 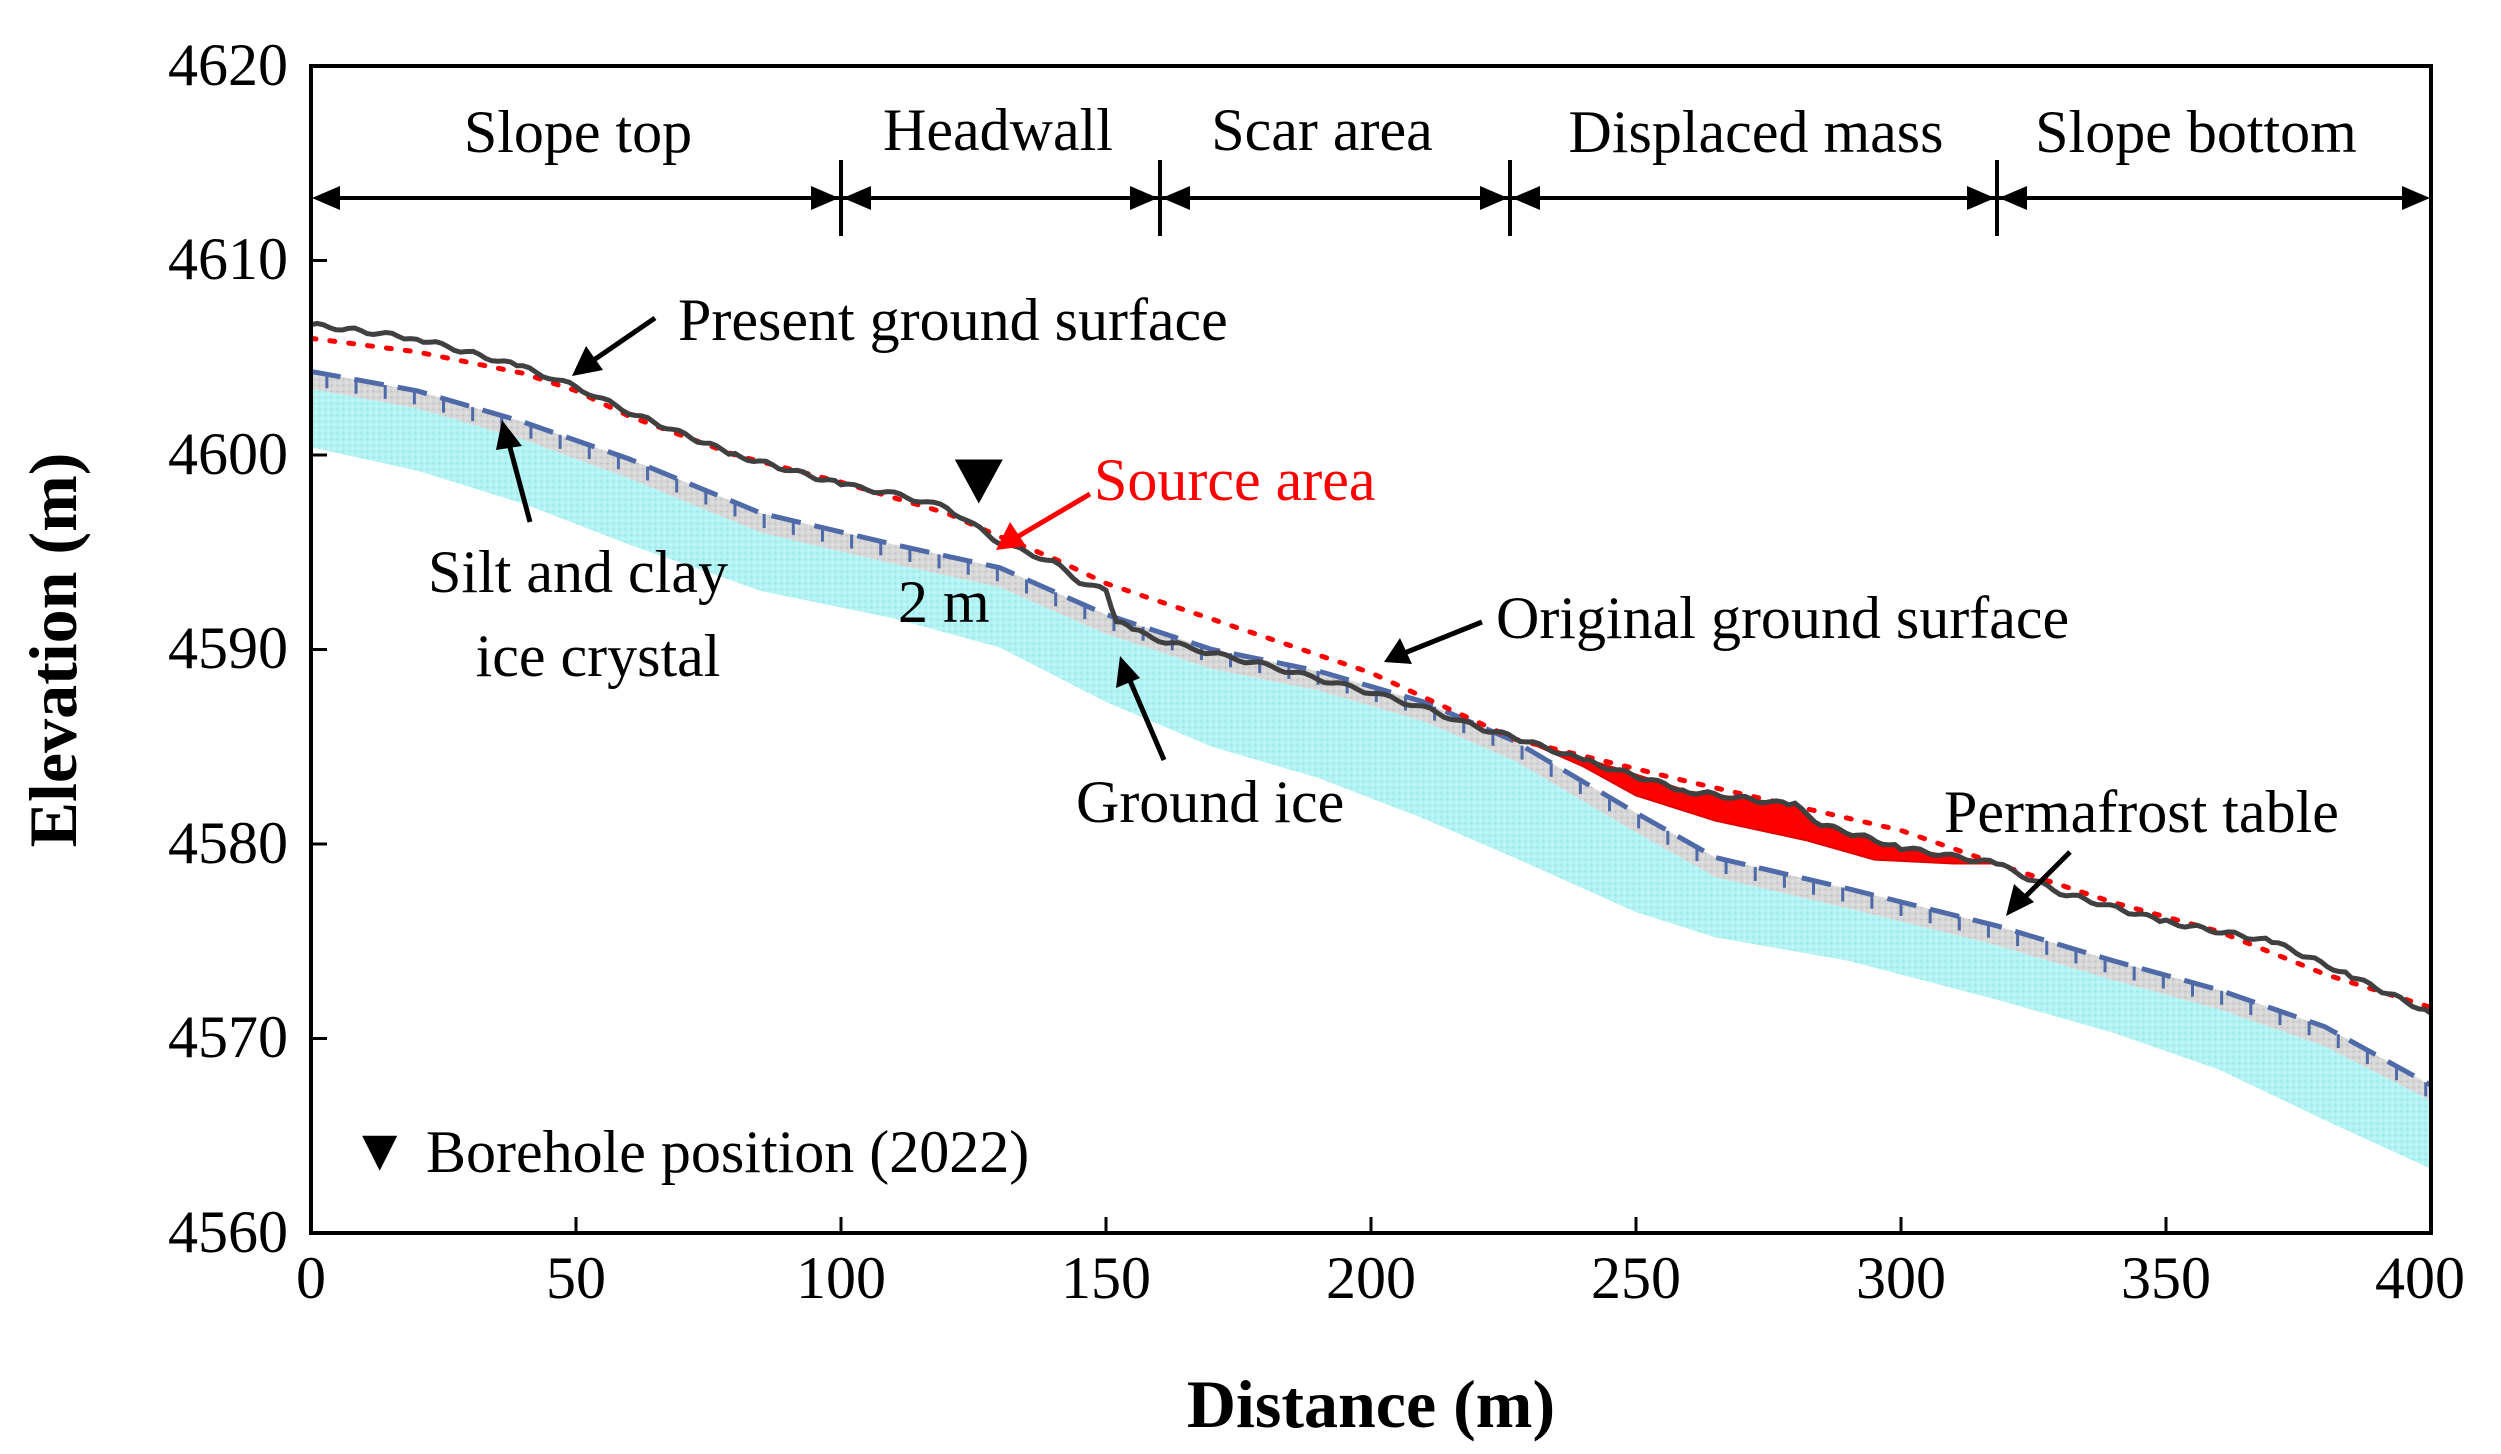 I want to click on x-tick-label: 200, so click(x=1371, y=1278).